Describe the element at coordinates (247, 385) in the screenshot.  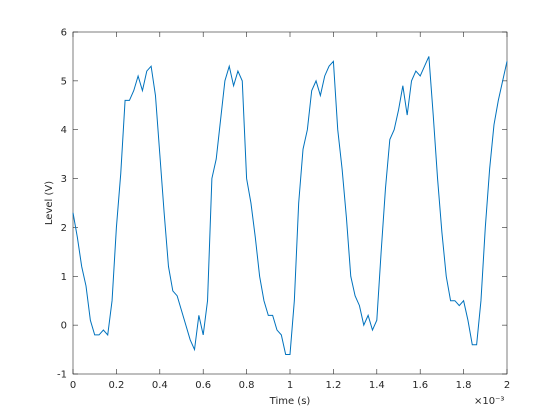
I see `x-tick-label: 0.8` at that location.